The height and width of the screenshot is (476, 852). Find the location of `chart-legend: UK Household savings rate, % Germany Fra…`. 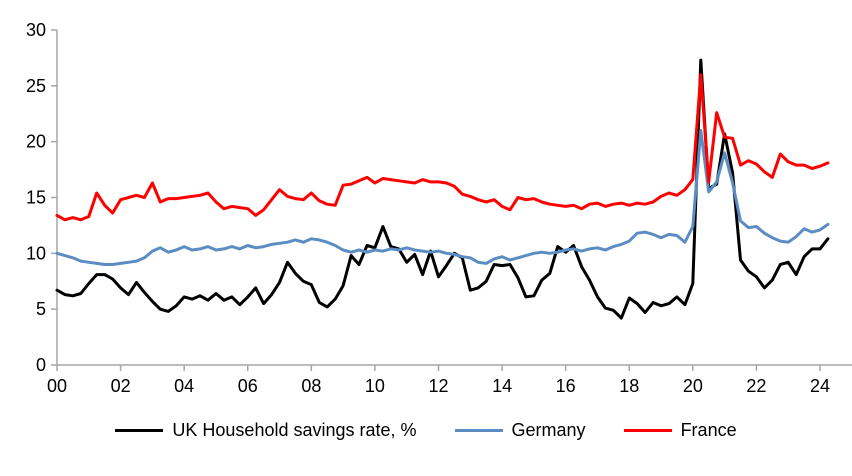

chart-legend: UK Household savings rate, % Germany Fra… is located at coordinates (426, 430).